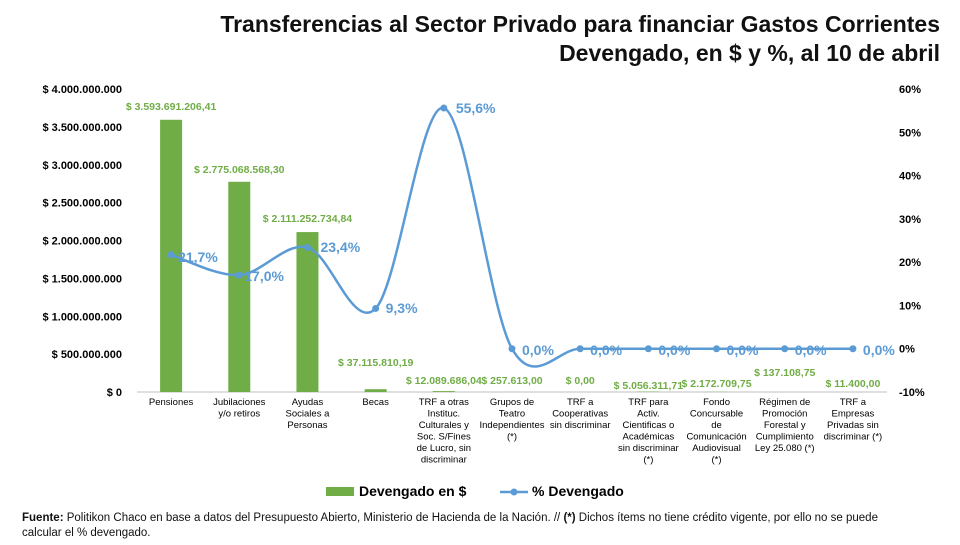 This screenshot has width=960, height=545. Describe the element at coordinates (784, 402) in the screenshot. I see `x-tick-label: Régimen de` at that location.